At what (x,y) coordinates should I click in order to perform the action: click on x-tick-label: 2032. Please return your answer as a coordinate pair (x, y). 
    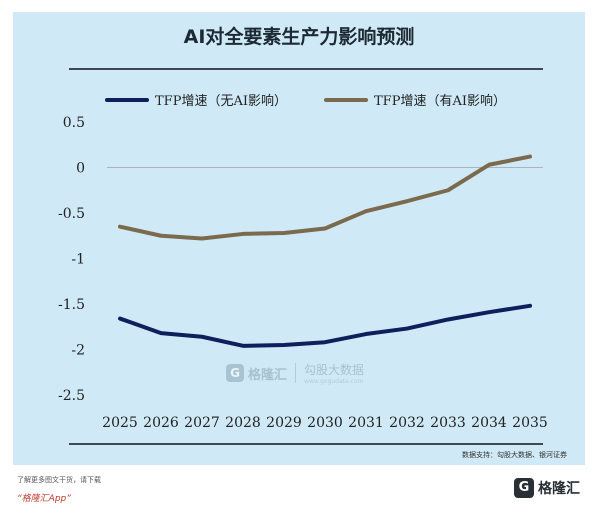
    Looking at the image, I should click on (407, 423).